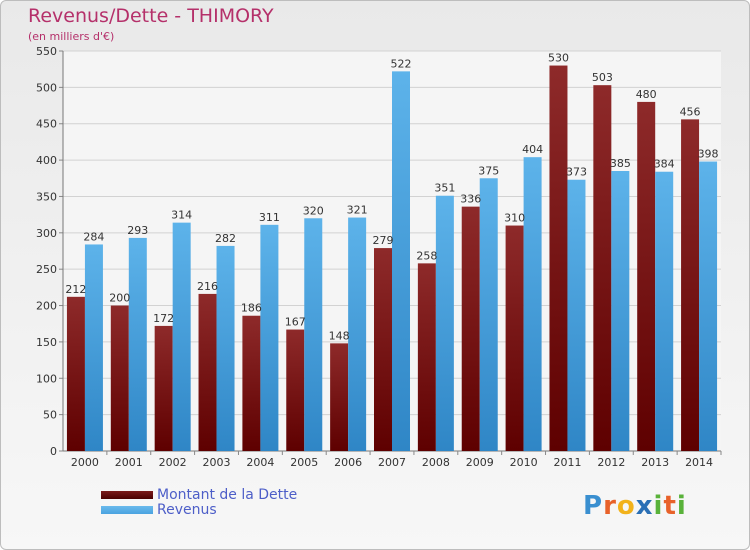 Image resolution: width=750 pixels, height=550 pixels. Describe the element at coordinates (151, 16) in the screenshot. I see `chart-title: Revenus/Dette - THIMORY` at that location.